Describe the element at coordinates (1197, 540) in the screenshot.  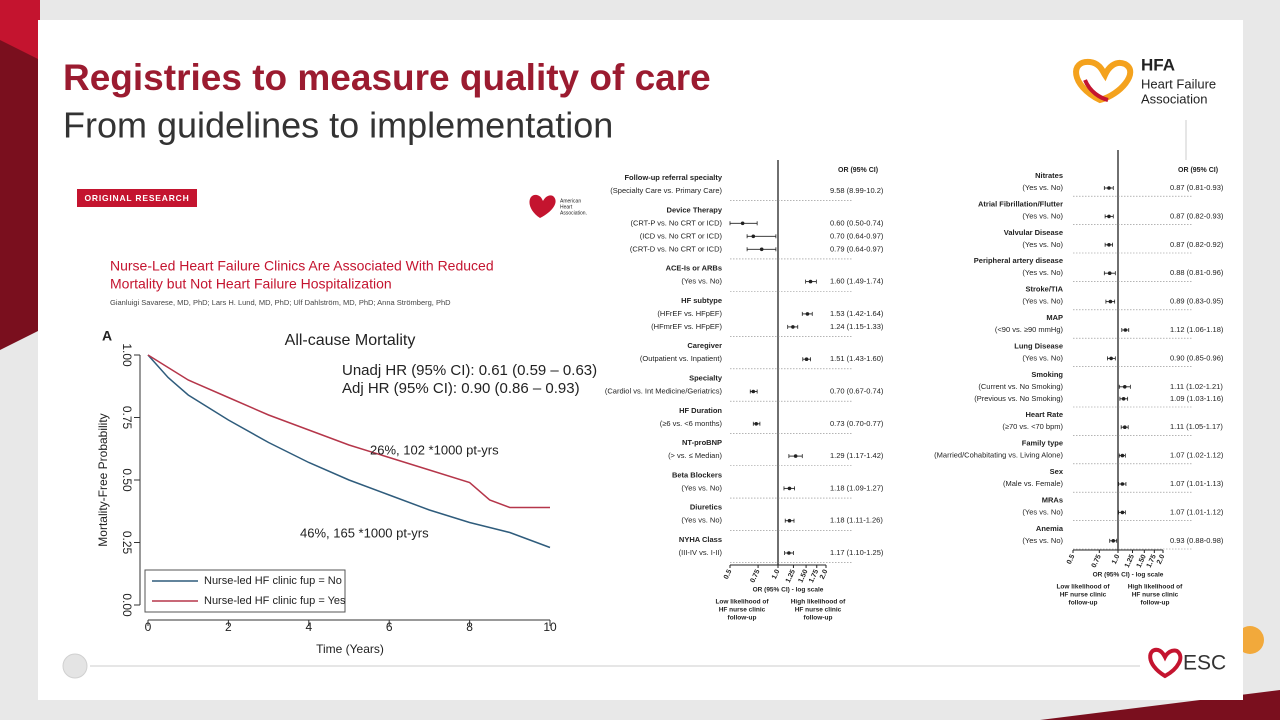
I see `fp-ci-label: 0.93 (0.88-0.98)` at that location.